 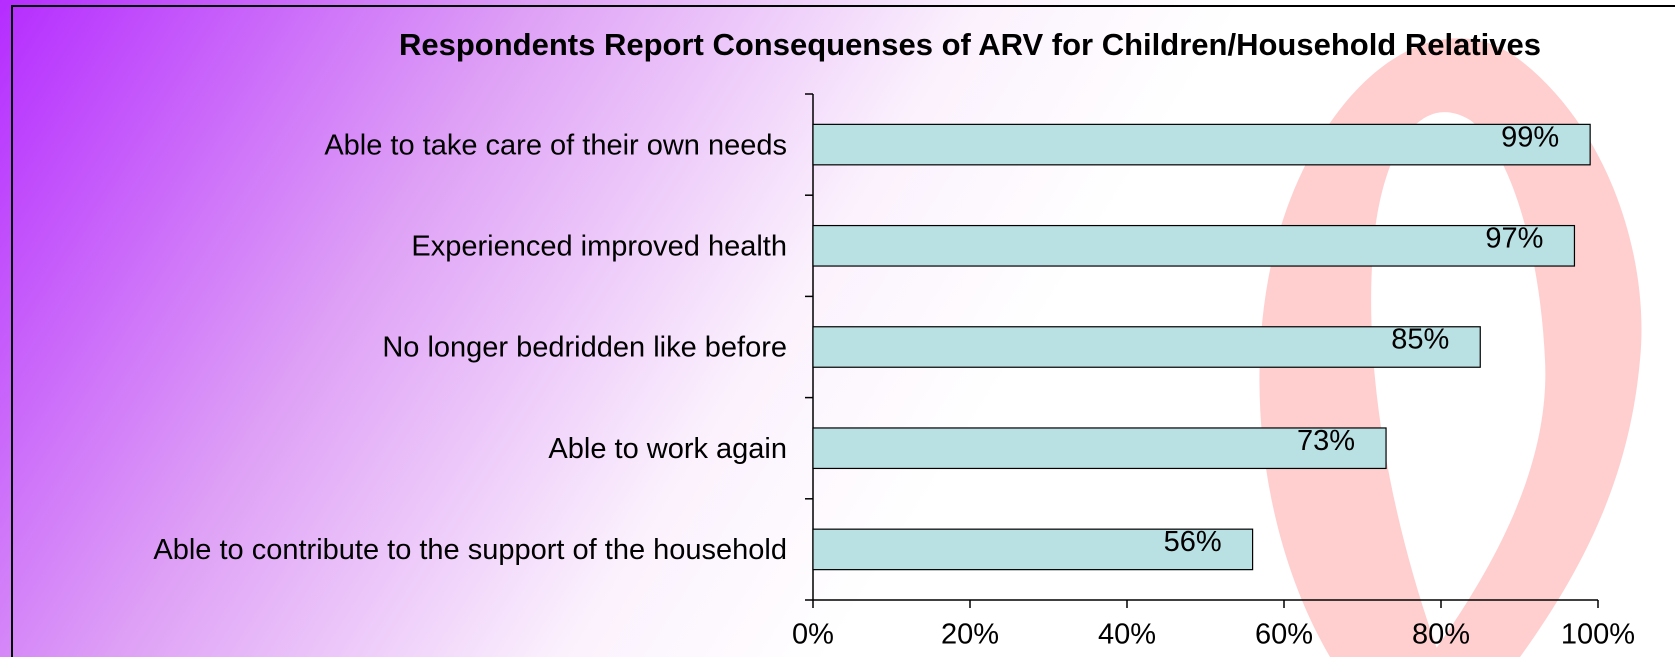 I want to click on x-tick-label: 80%, so click(x=1441, y=635).